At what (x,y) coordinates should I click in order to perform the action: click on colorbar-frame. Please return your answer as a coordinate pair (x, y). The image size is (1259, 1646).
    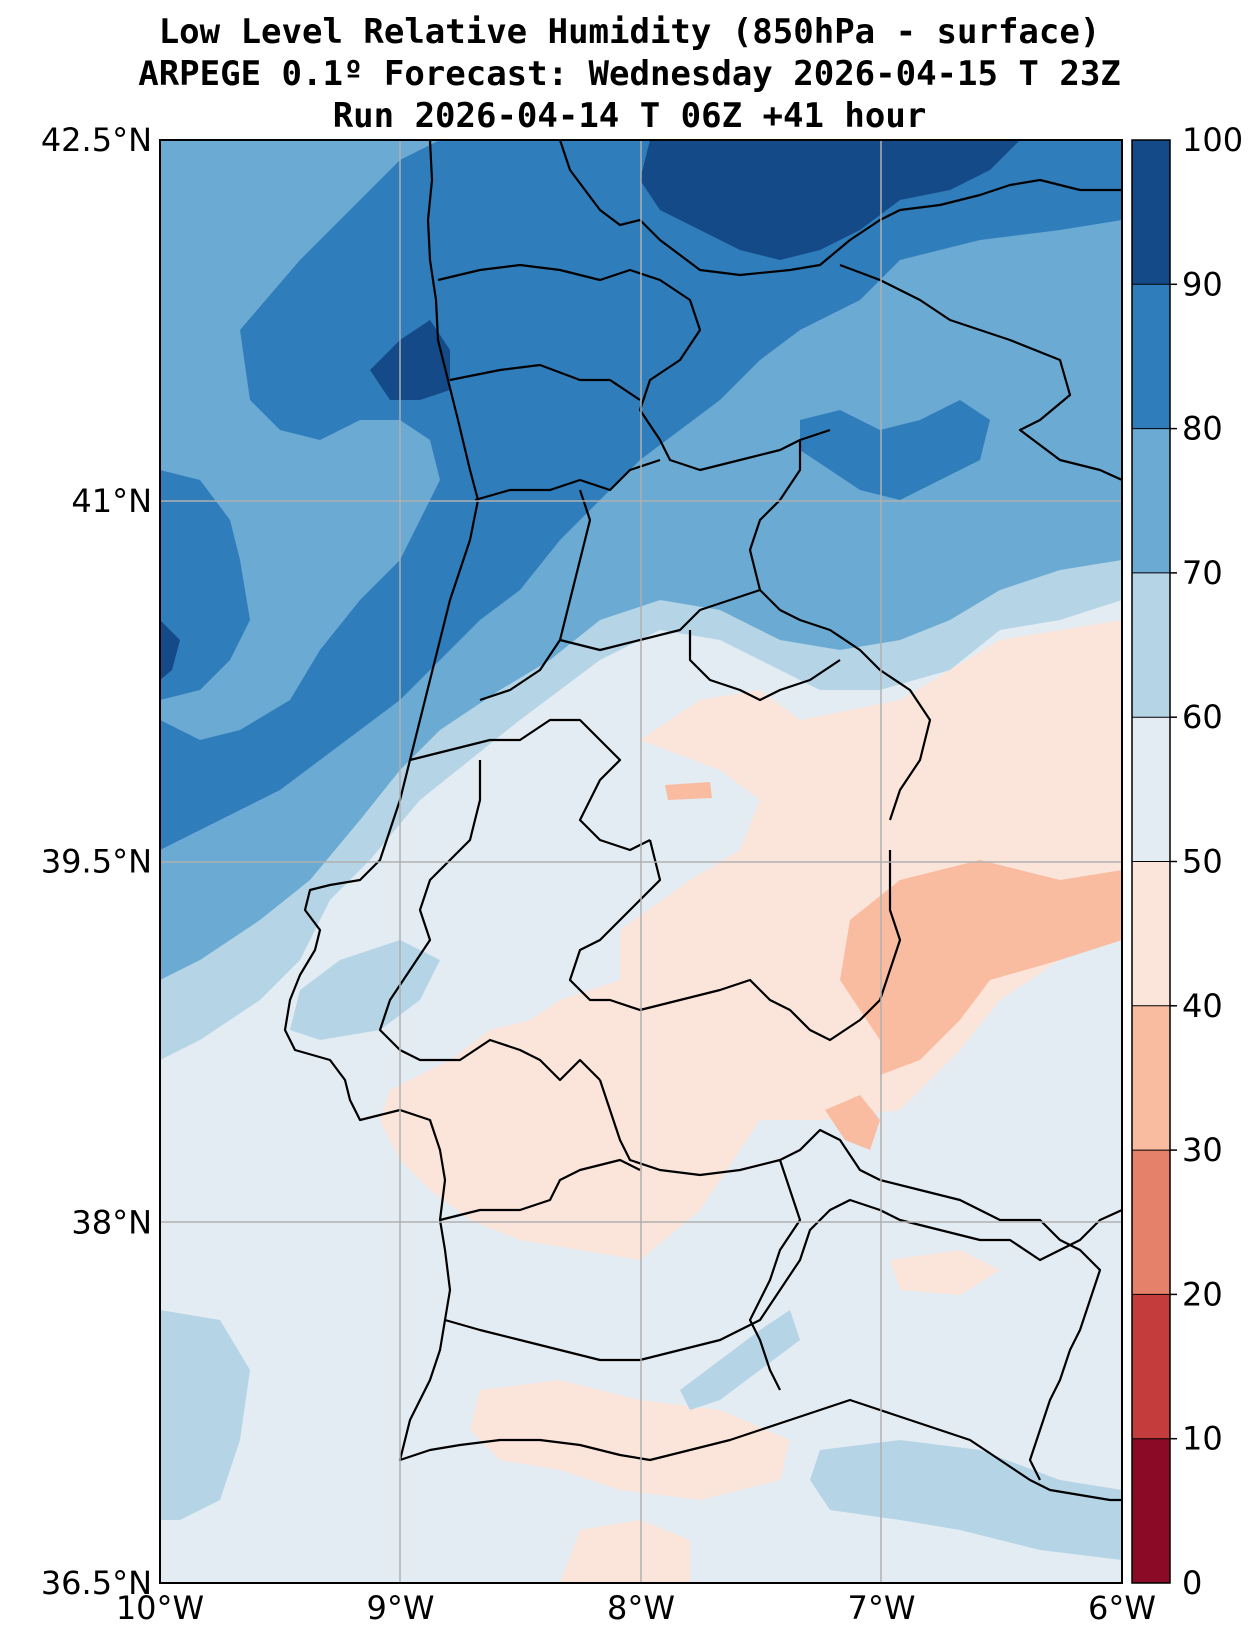
    Looking at the image, I should click on (1151, 861).